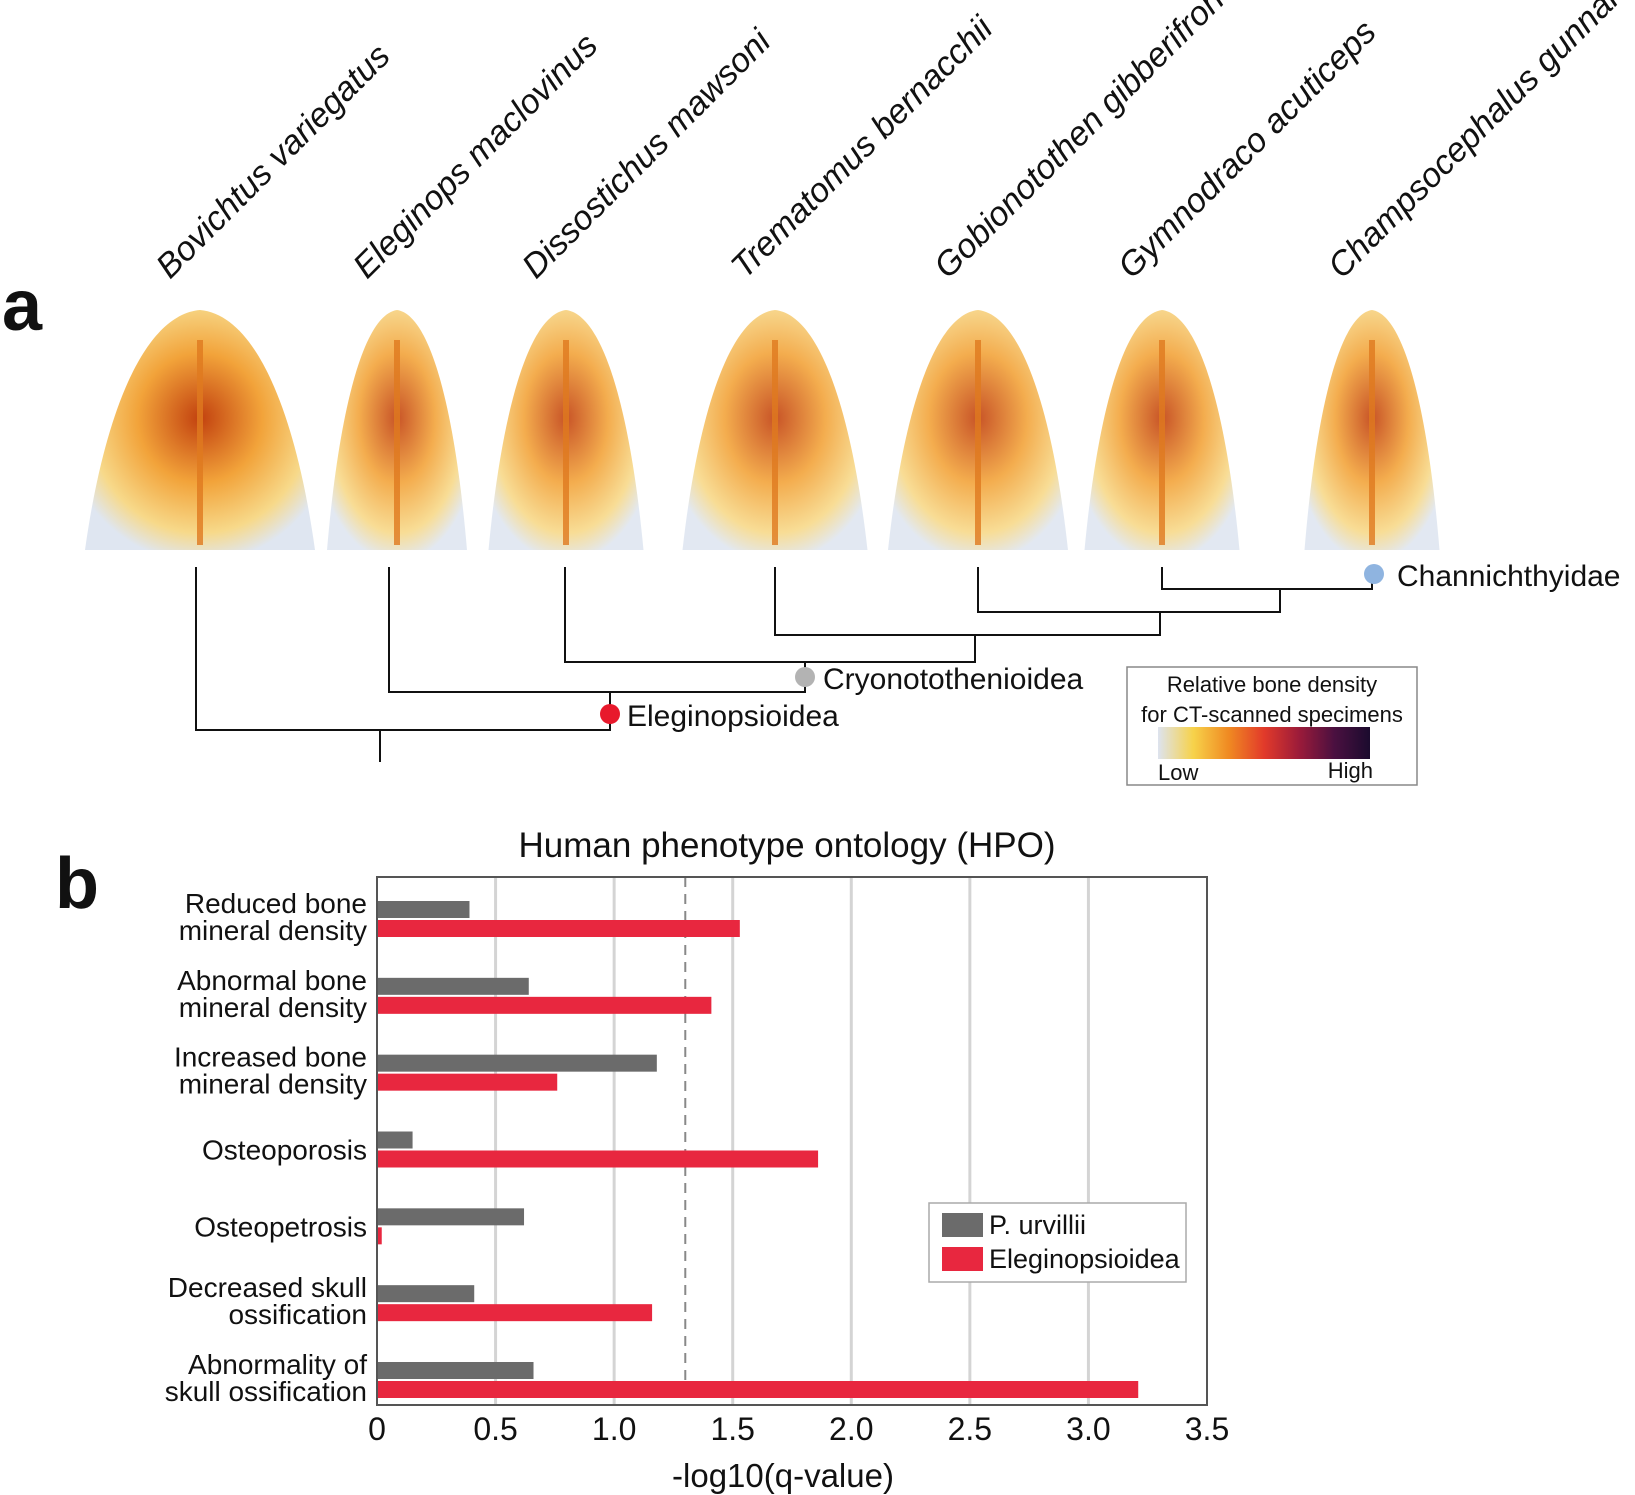 The width and height of the screenshot is (1635, 1495). What do you see at coordinates (1272, 684) in the screenshot?
I see `colorbar-title-line1: Relative bone density` at bounding box center [1272, 684].